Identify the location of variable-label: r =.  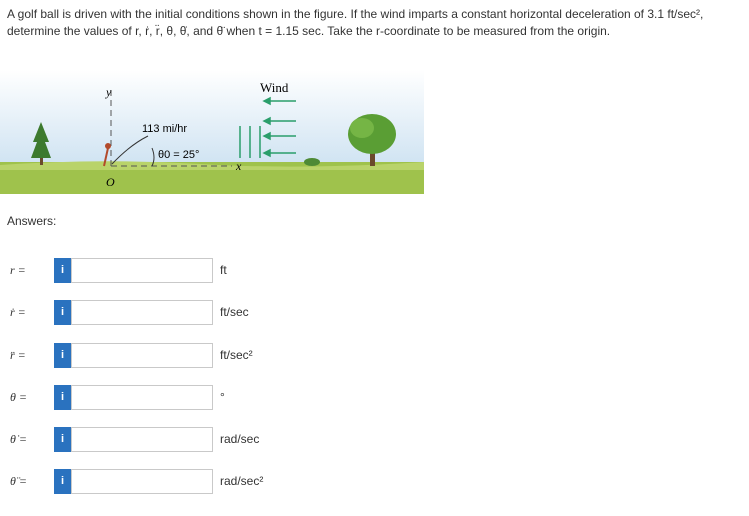
(18, 270).